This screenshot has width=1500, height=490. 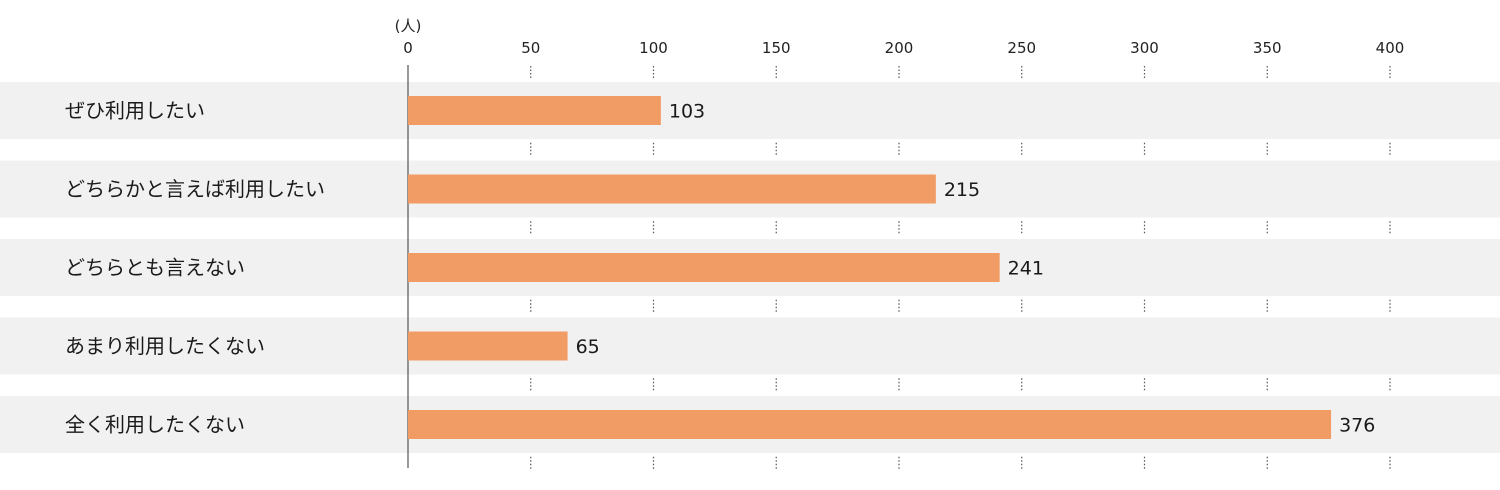 What do you see at coordinates (1021, 48) in the screenshot?
I see `x-tick-label: 250` at bounding box center [1021, 48].